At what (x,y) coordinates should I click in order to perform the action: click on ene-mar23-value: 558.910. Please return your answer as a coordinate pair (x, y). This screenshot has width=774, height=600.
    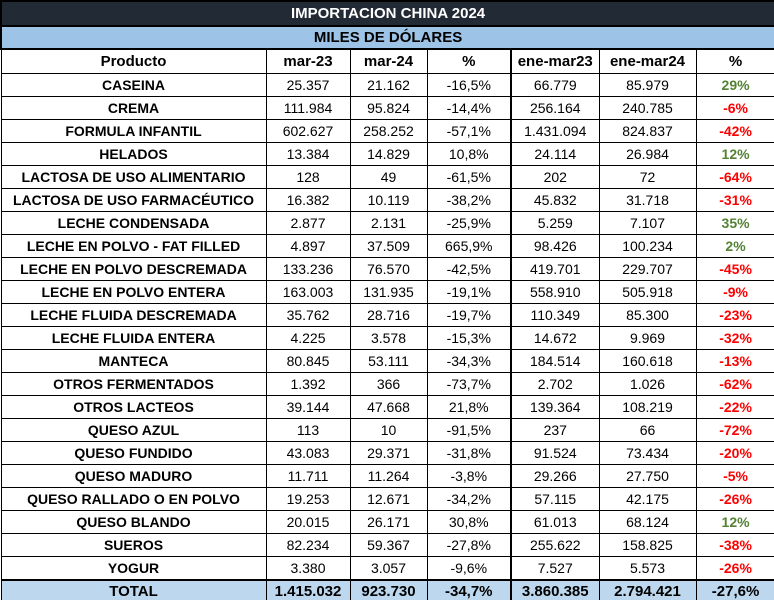
    Looking at the image, I should click on (555, 292).